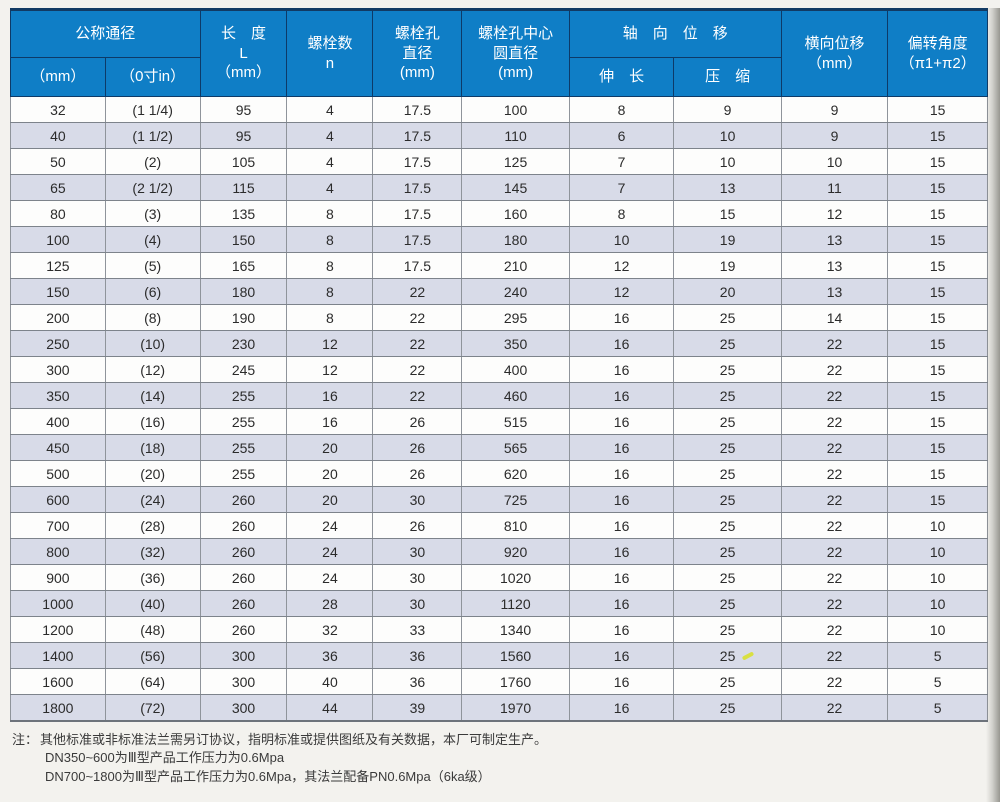  What do you see at coordinates (243, 213) in the screenshot?
I see `table-cell: 135` at bounding box center [243, 213].